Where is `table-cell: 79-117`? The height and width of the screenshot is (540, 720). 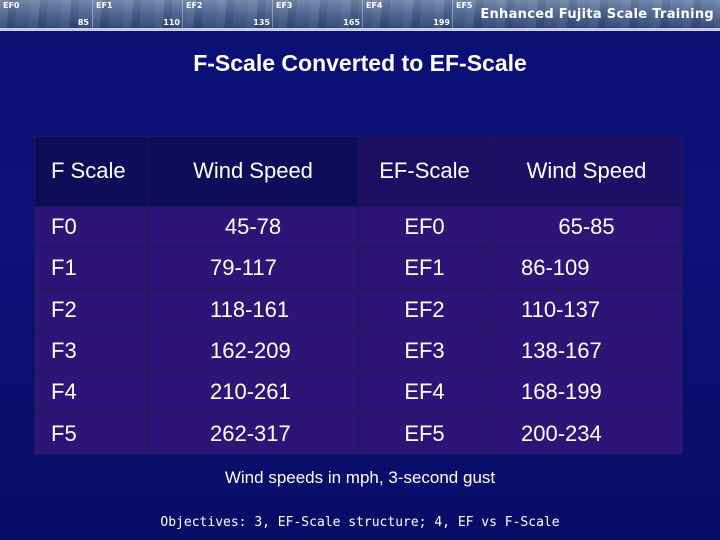
table-cell: 79-117 is located at coordinates (253, 268).